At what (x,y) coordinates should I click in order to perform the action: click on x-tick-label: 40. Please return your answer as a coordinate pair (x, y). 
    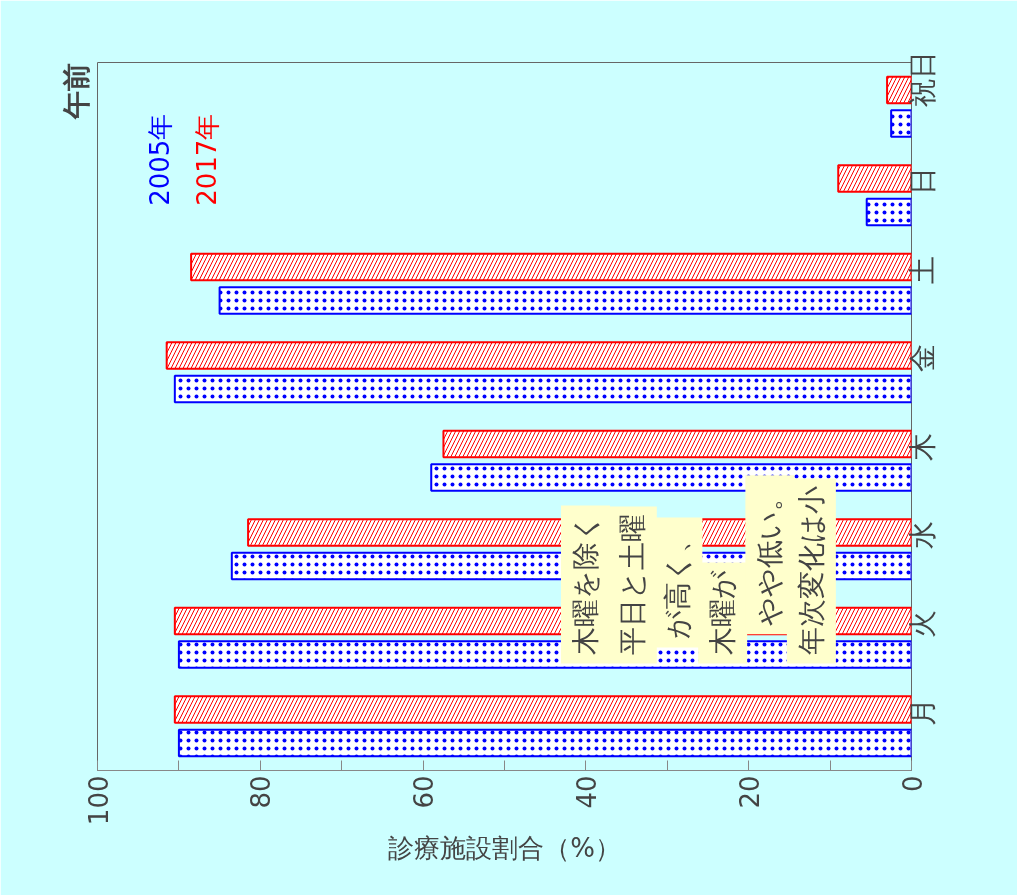
    Looking at the image, I should click on (586, 792).